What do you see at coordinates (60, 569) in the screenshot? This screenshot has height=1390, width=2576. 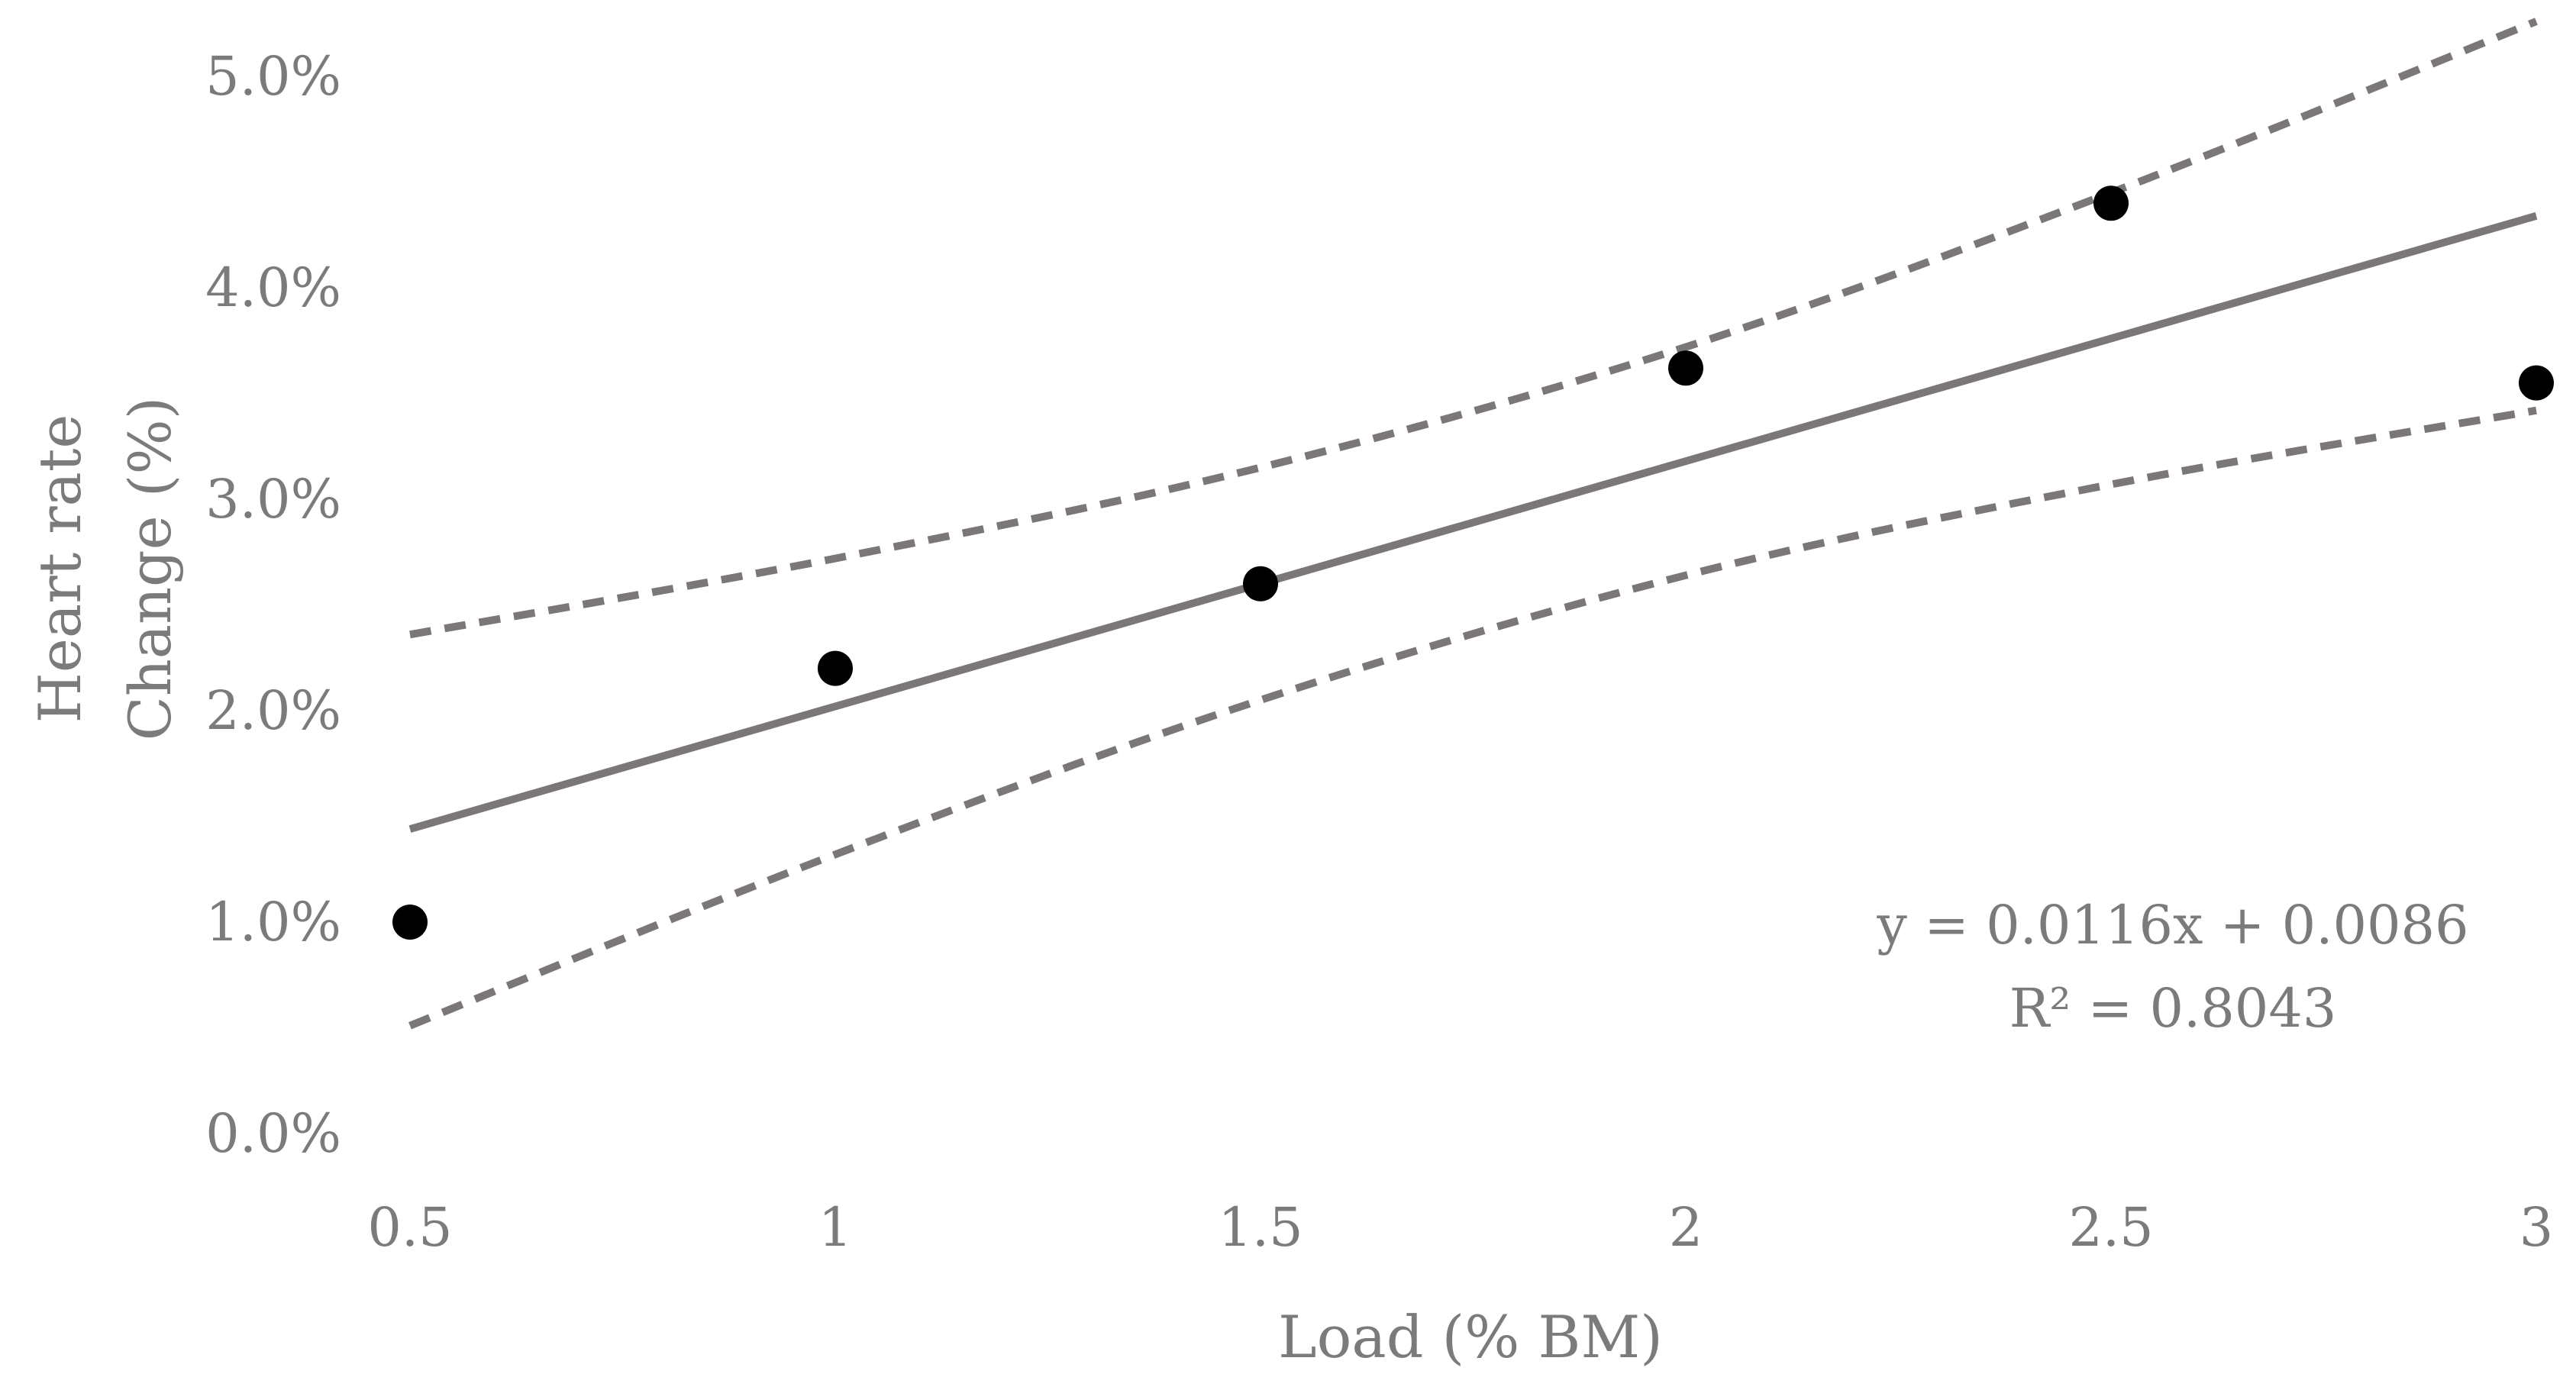 I see `y-axis-title-line-1: Heart rate` at bounding box center [60, 569].